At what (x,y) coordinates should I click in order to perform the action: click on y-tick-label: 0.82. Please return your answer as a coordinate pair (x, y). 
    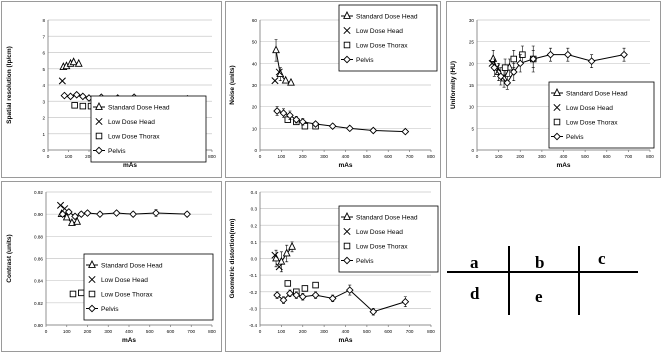
    Looking at the image, I should click on (38, 303).